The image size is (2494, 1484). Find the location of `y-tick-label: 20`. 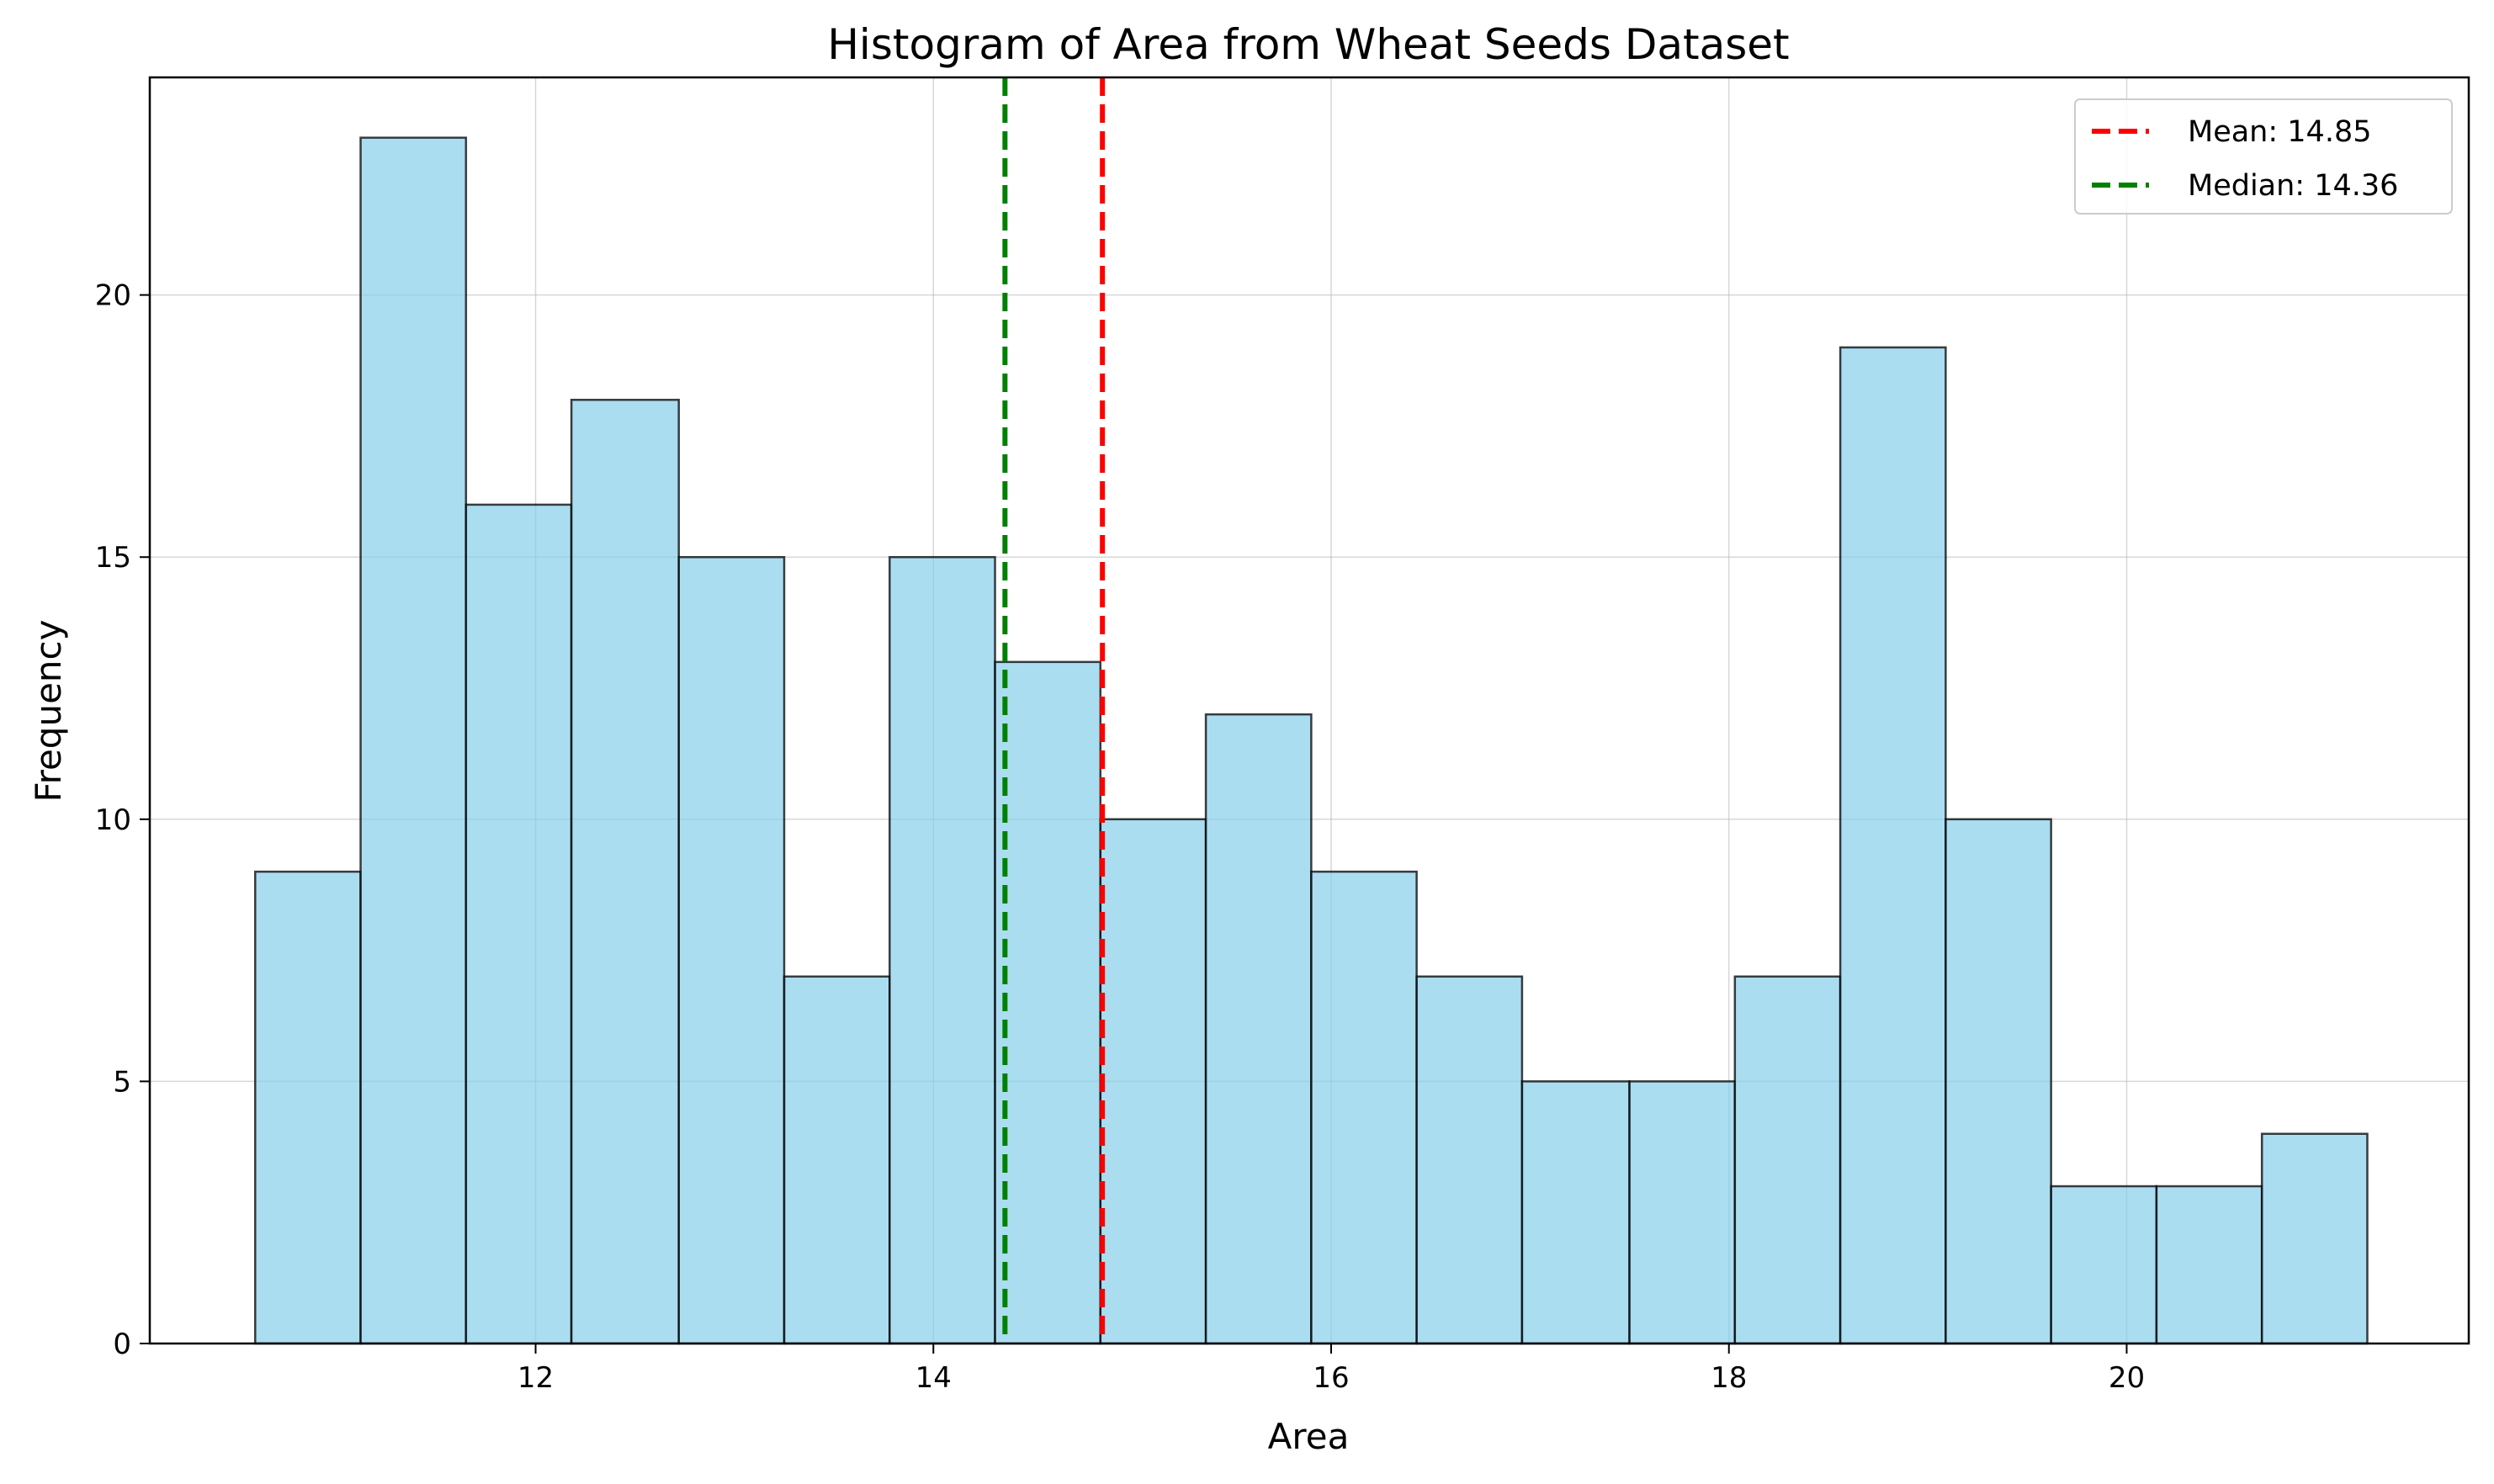

y-tick-label: 20 is located at coordinates (113, 296).